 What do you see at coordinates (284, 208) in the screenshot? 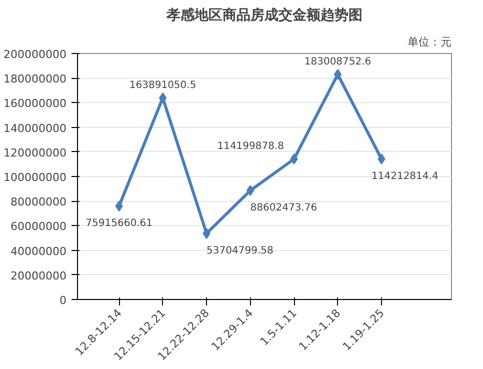
I see `data-label: 88602473.76` at bounding box center [284, 208].